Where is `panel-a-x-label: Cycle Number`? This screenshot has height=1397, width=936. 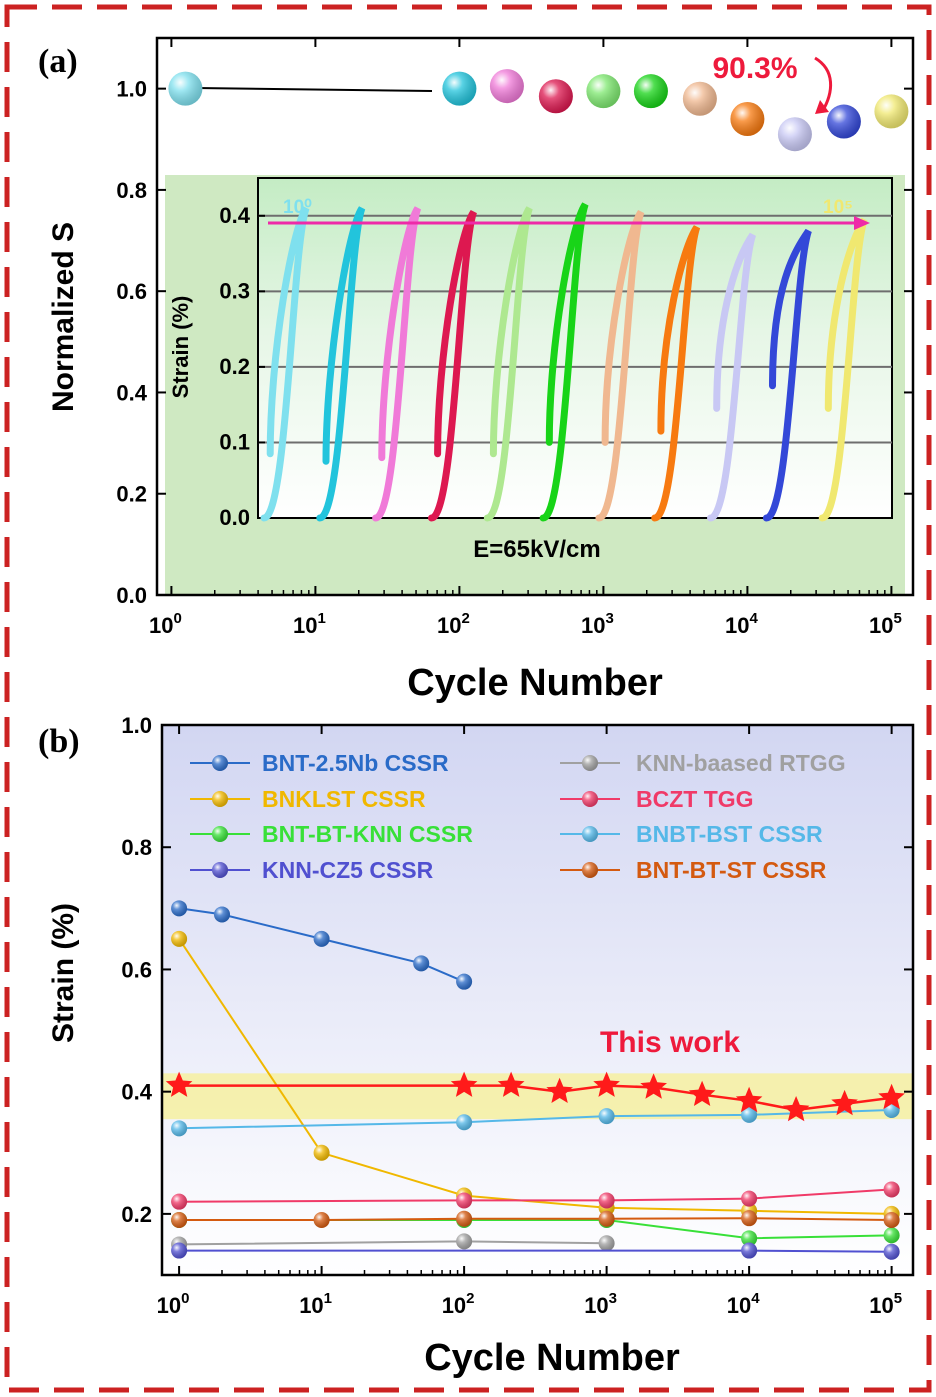 panel-a-x-label: Cycle Number is located at coordinates (535, 683).